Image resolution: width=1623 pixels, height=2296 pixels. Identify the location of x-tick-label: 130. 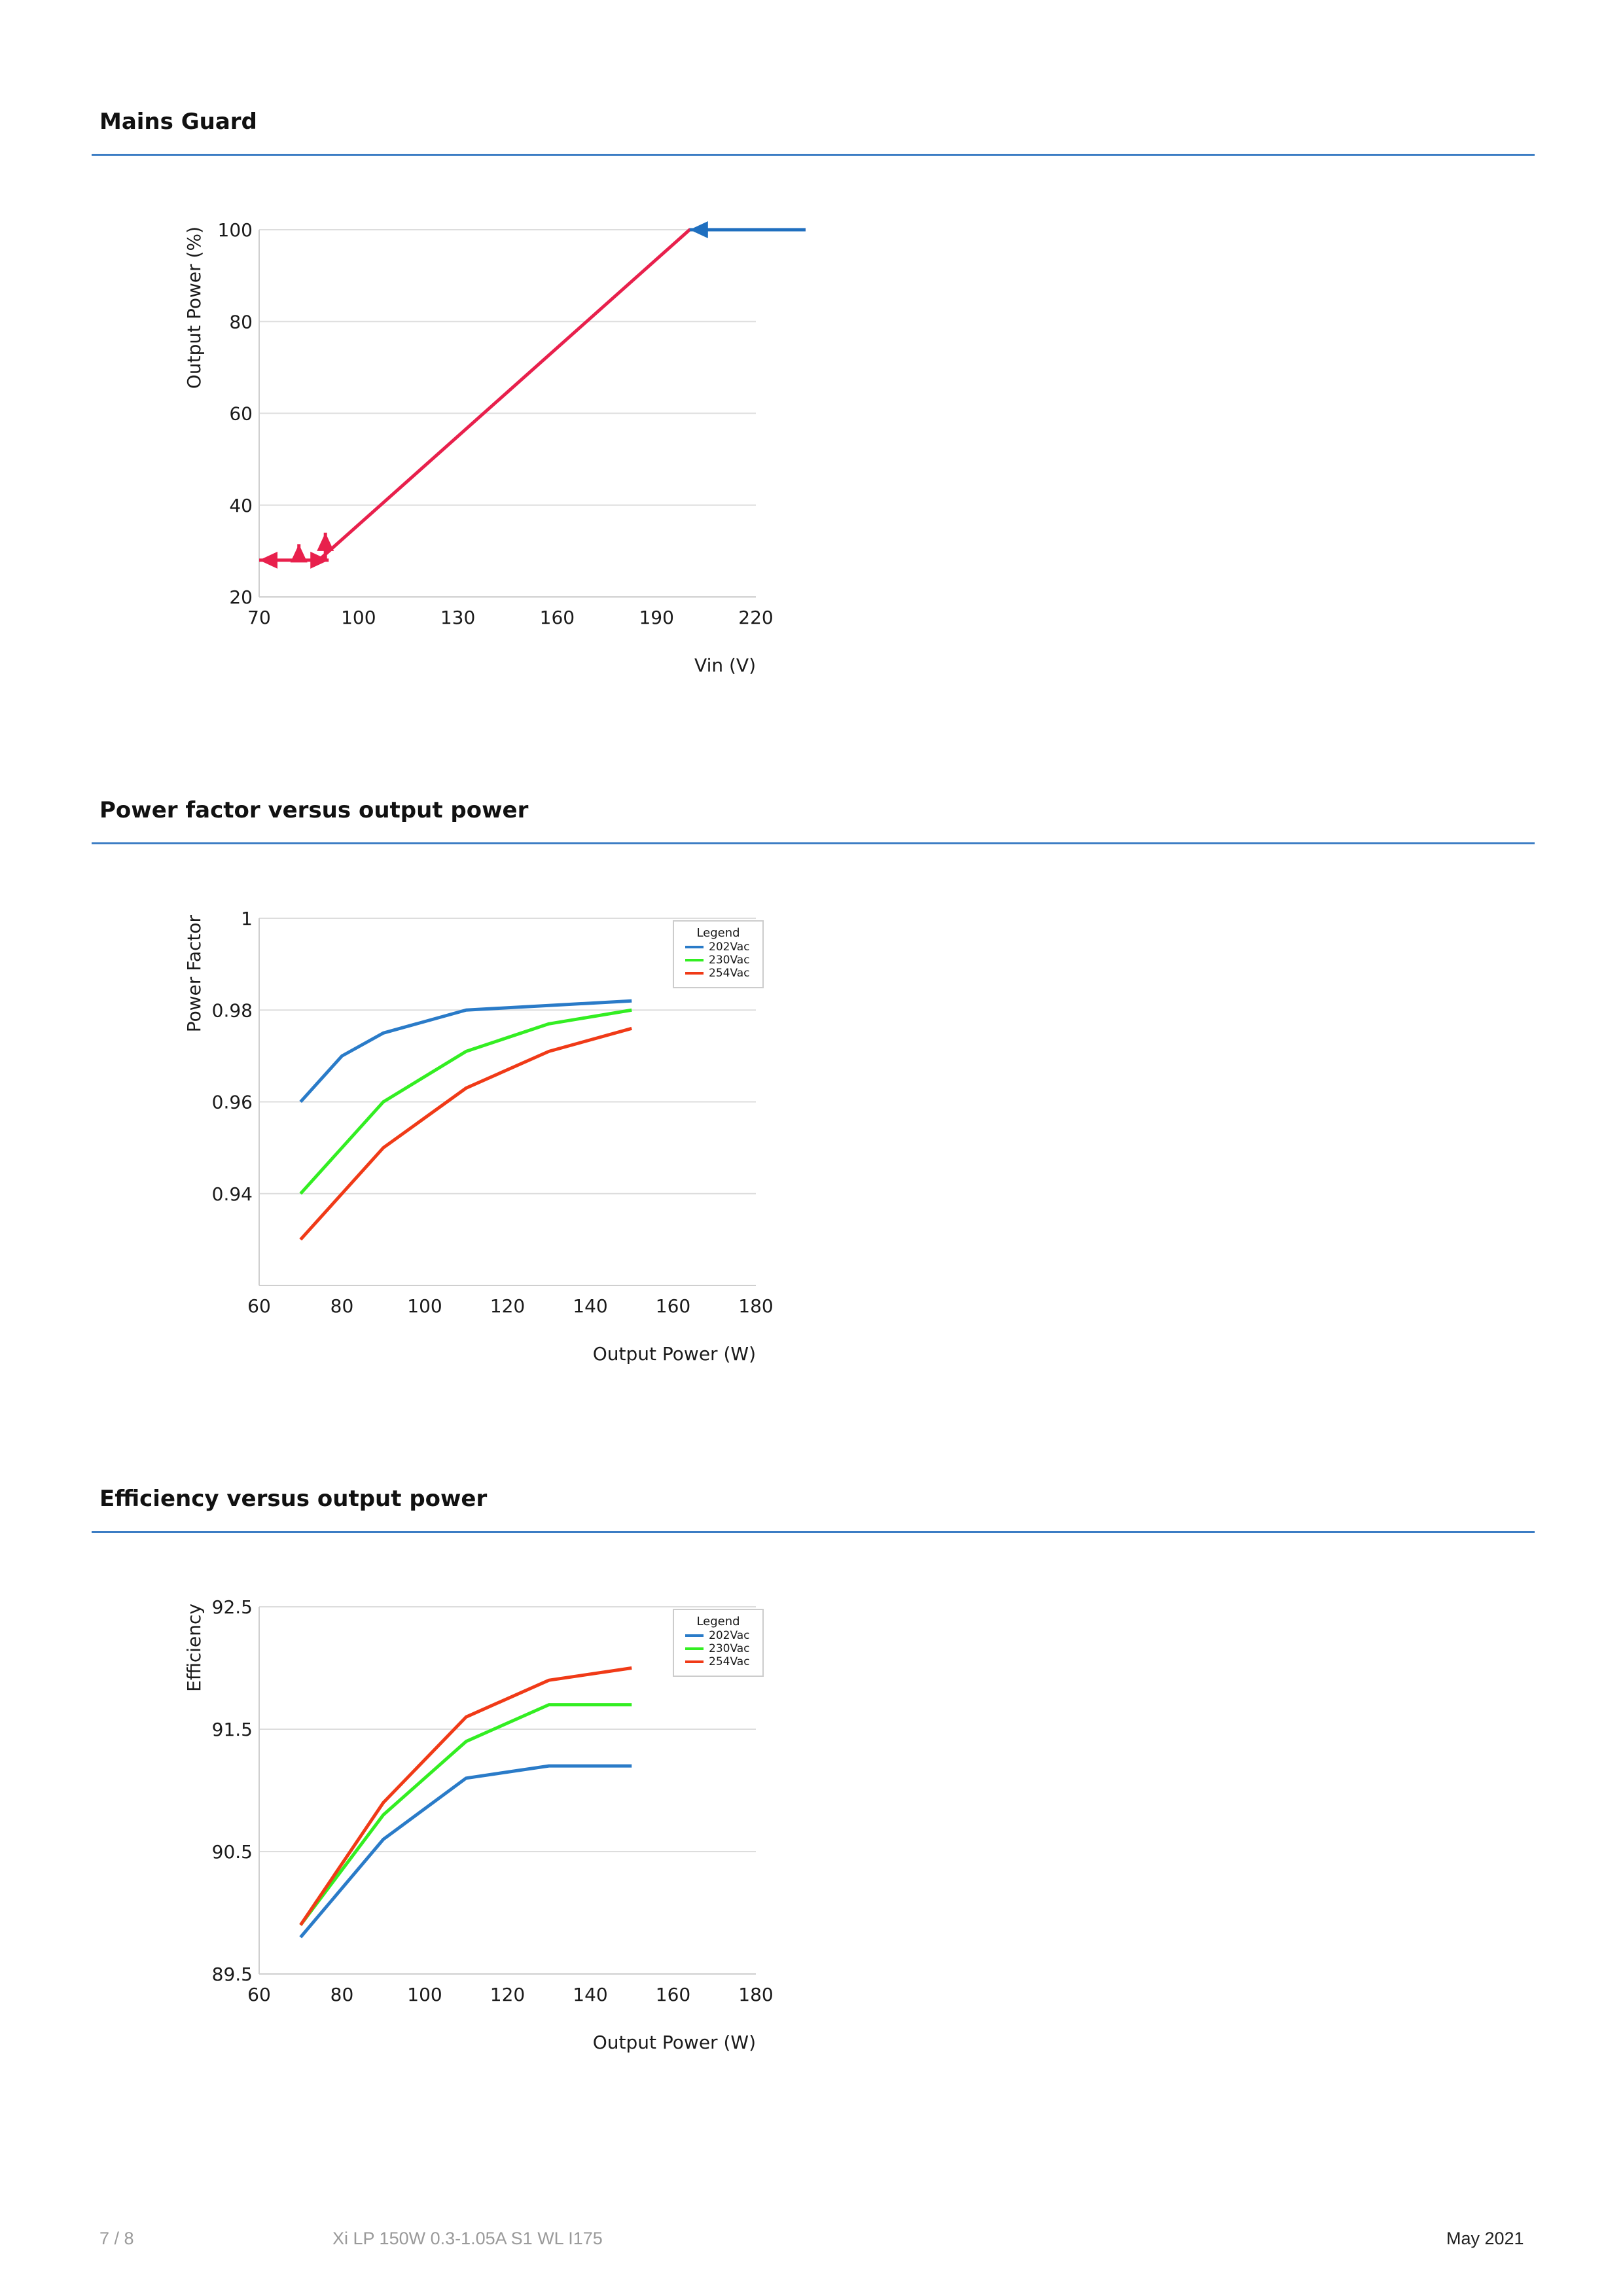
(457, 617).